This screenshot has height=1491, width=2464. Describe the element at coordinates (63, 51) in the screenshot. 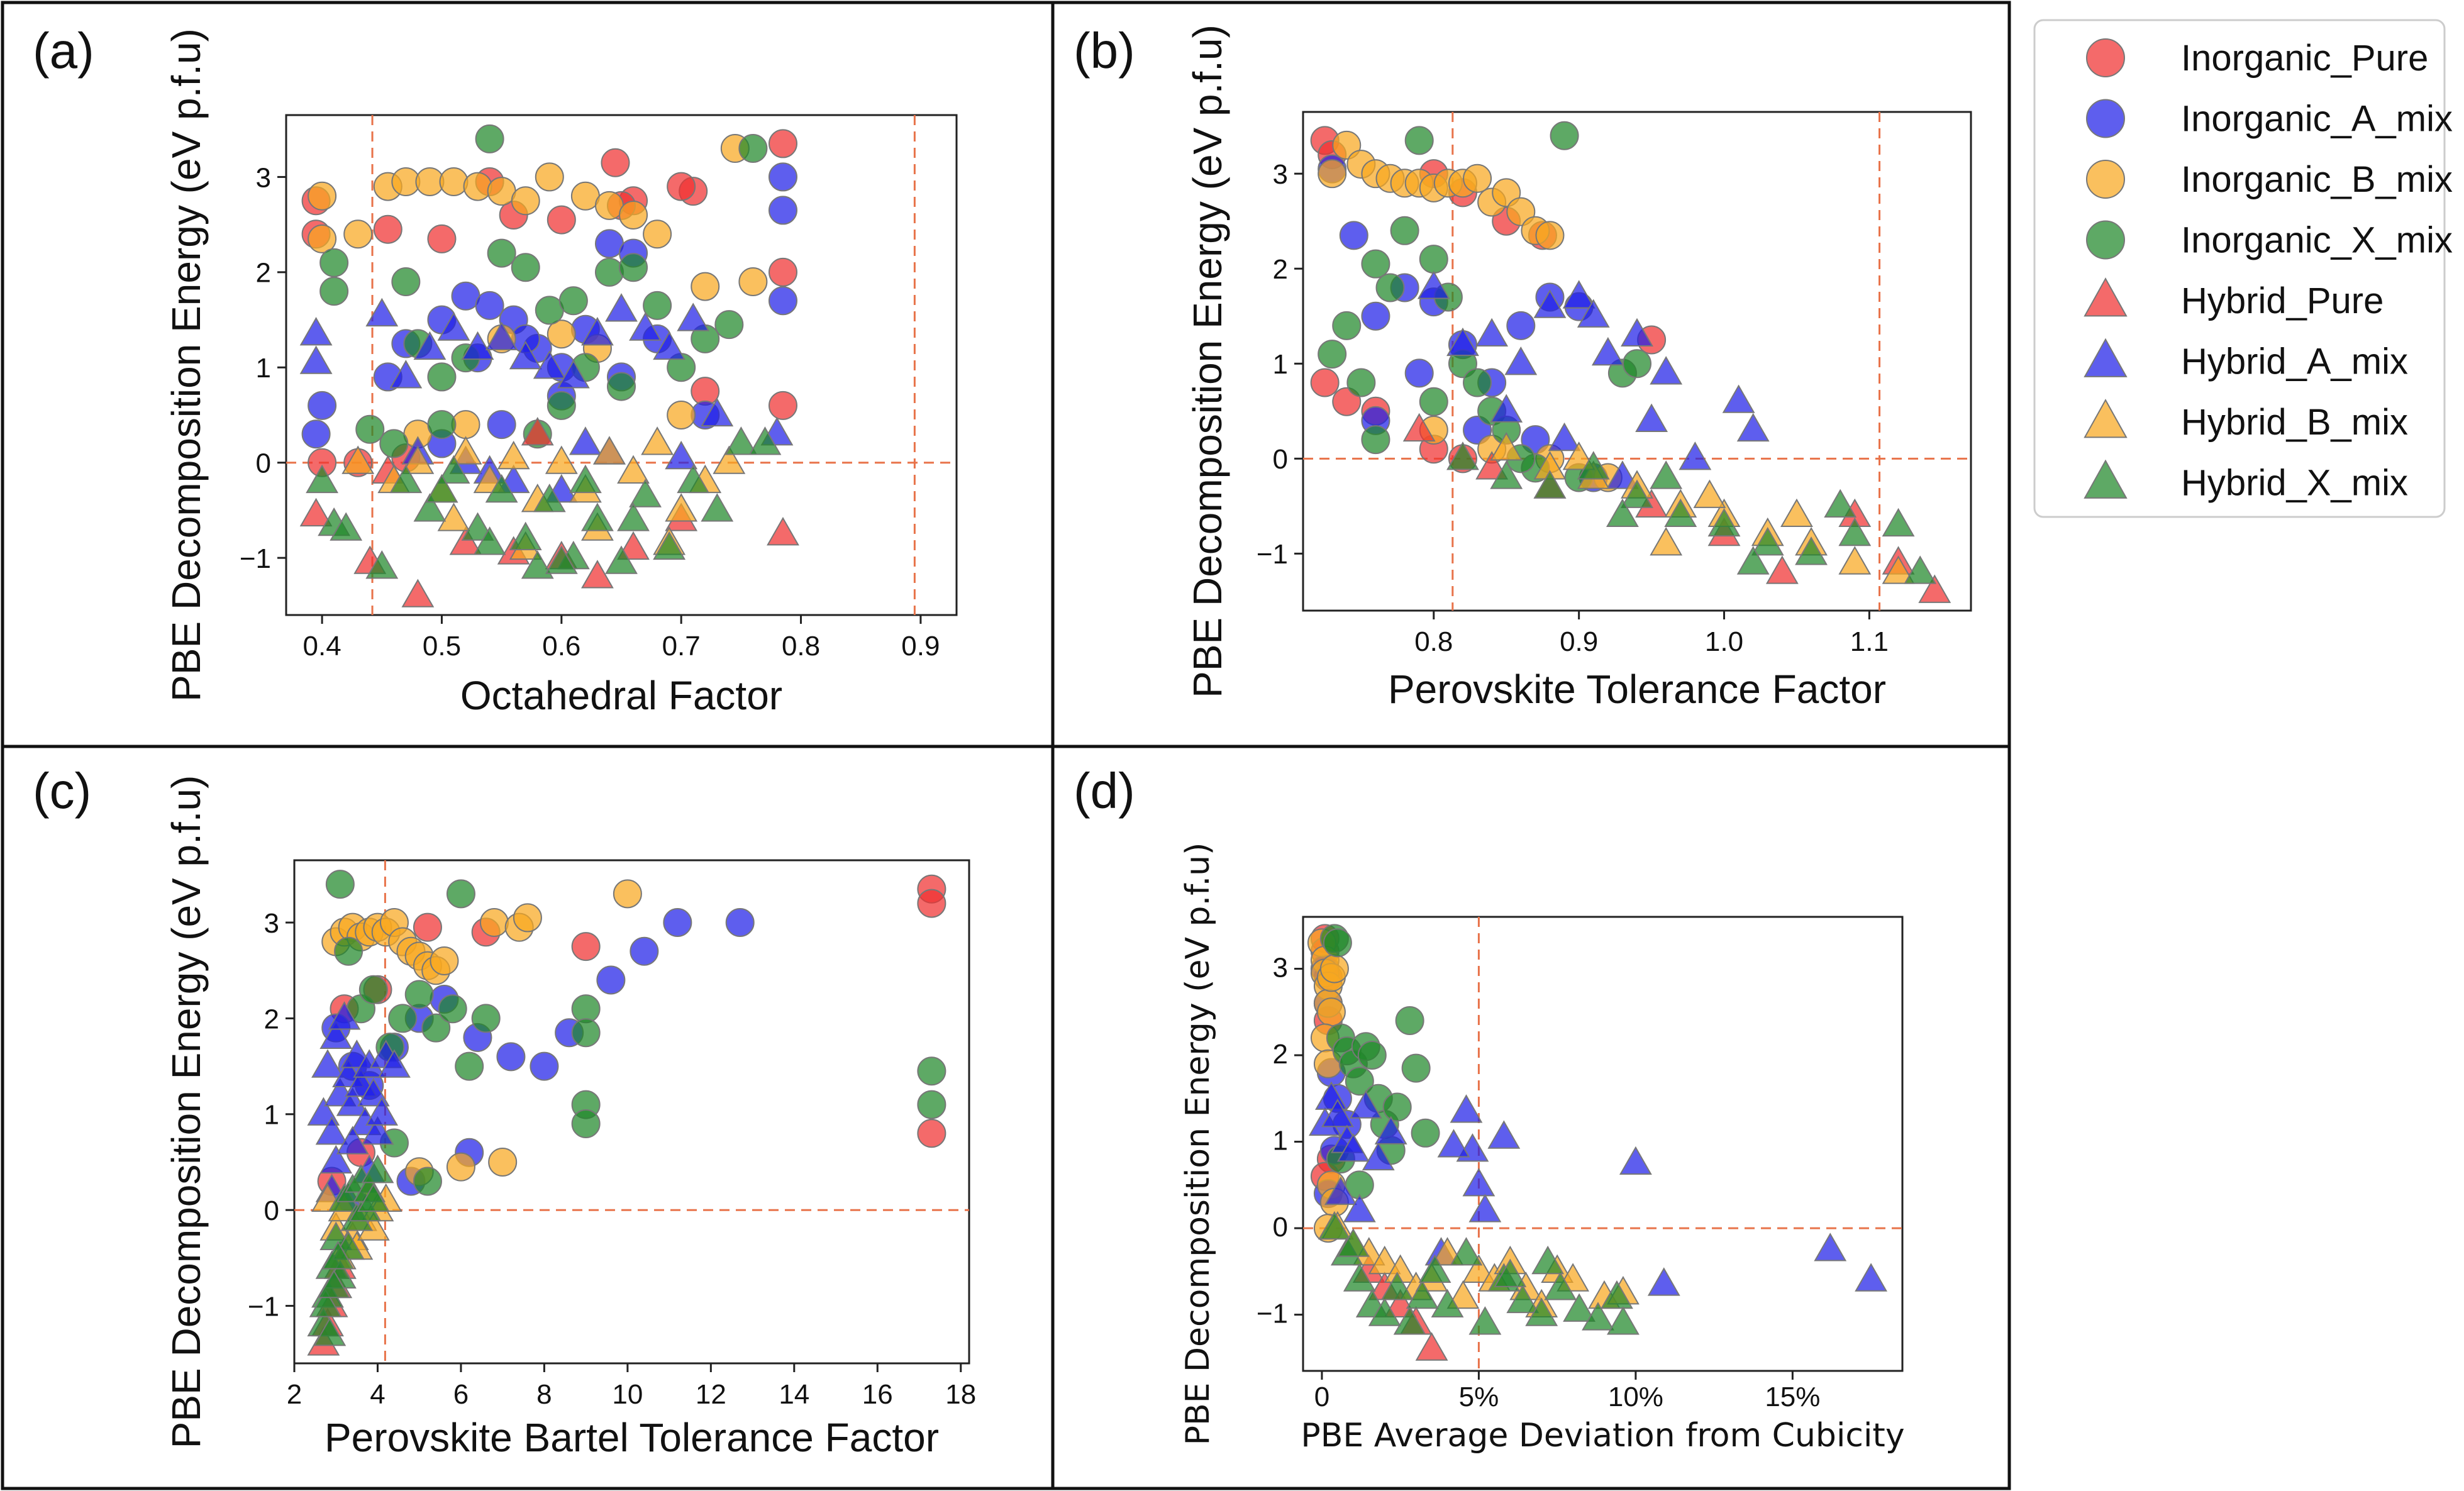

I see `panel-letter: (a)` at that location.